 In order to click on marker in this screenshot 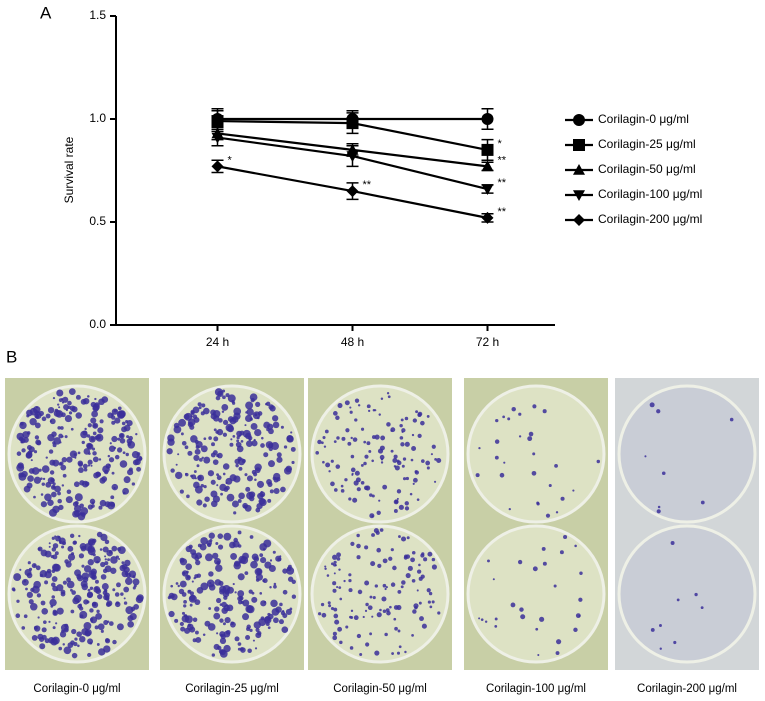, I will do `click(579, 195)`.